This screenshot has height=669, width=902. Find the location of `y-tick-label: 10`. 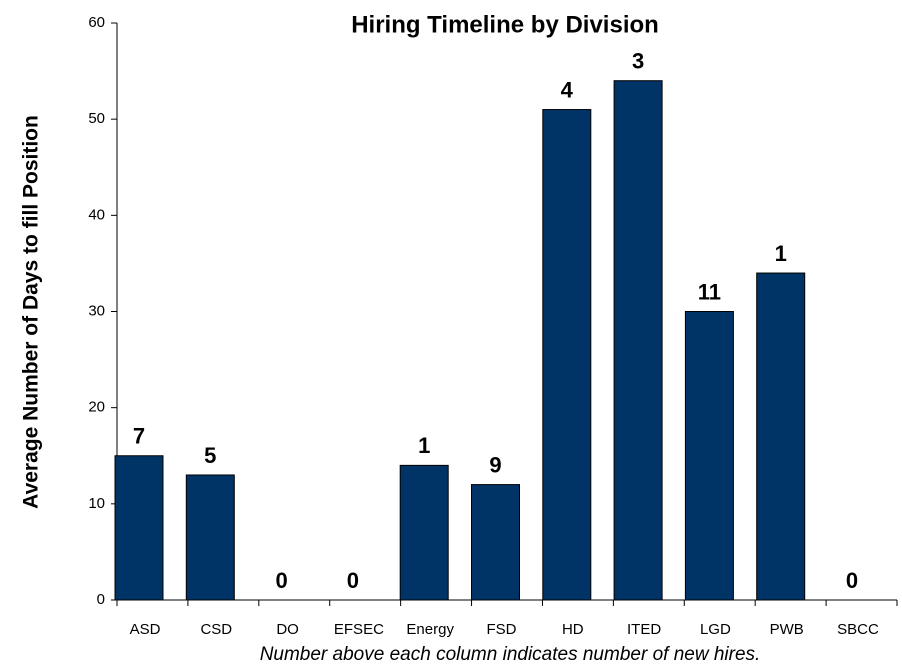

y-tick-label: 10 is located at coordinates (96, 503).